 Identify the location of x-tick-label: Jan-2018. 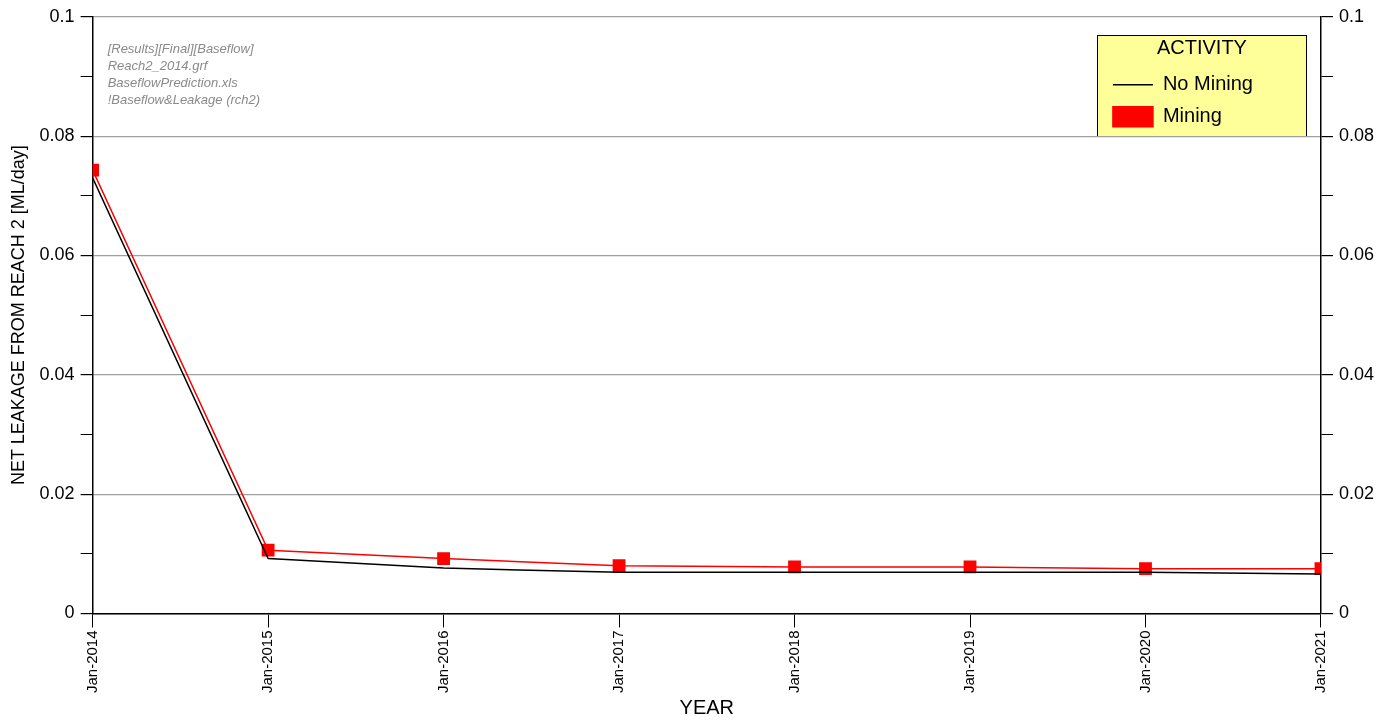
(793, 662).